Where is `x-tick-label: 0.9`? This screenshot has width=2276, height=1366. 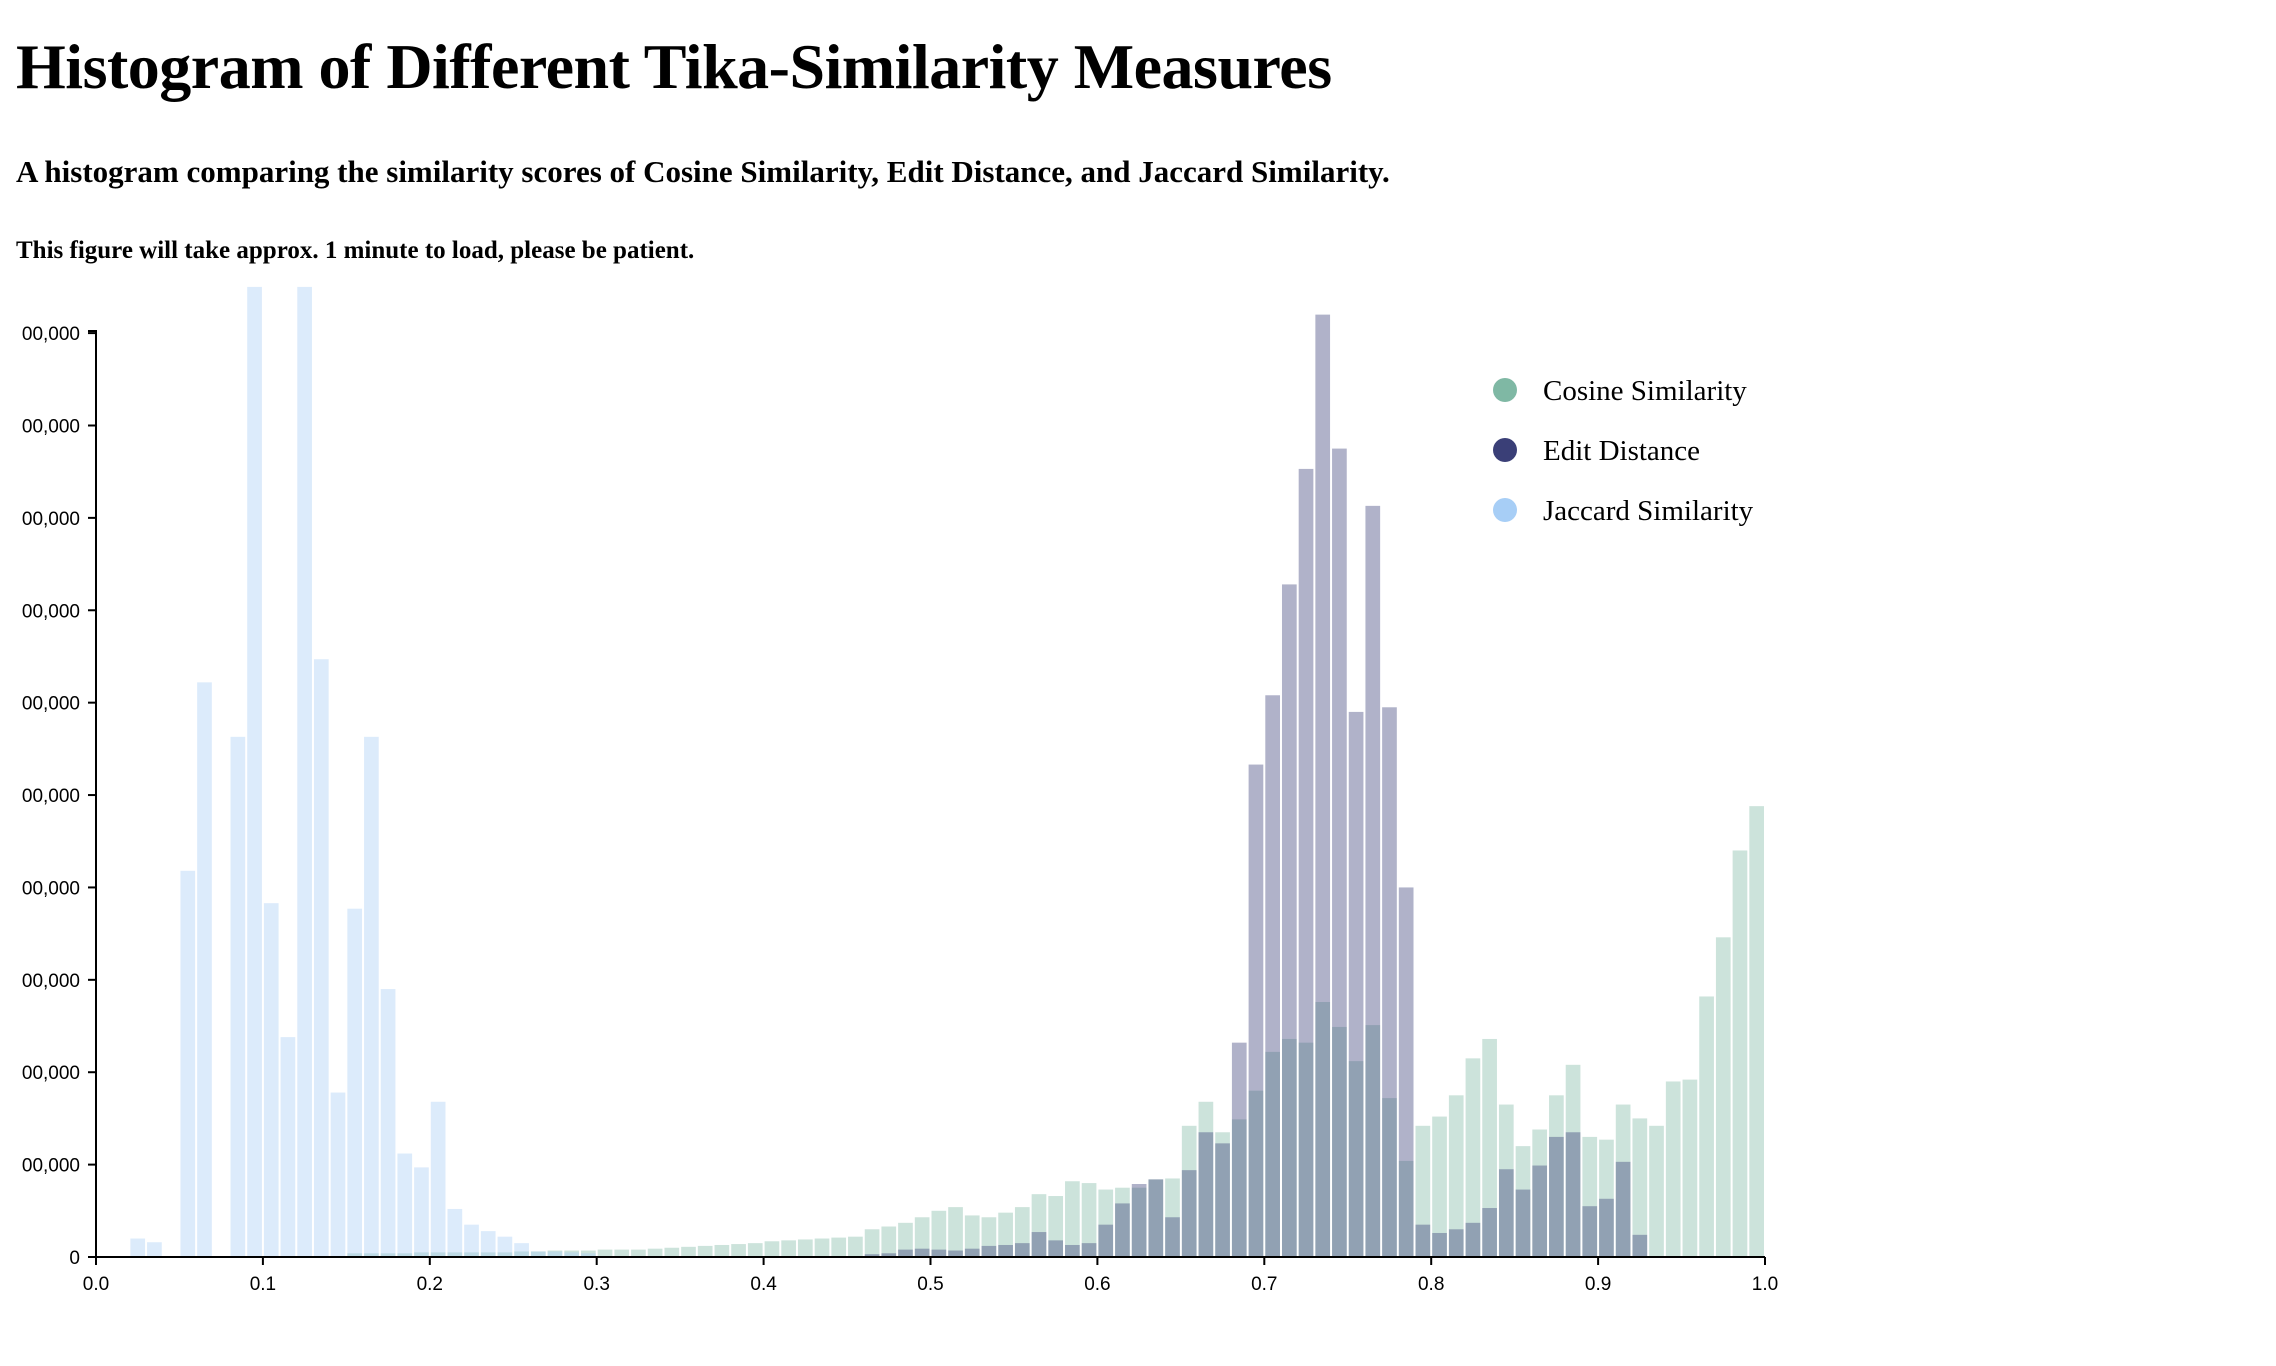 x-tick-label: 0.9 is located at coordinates (1598, 1284).